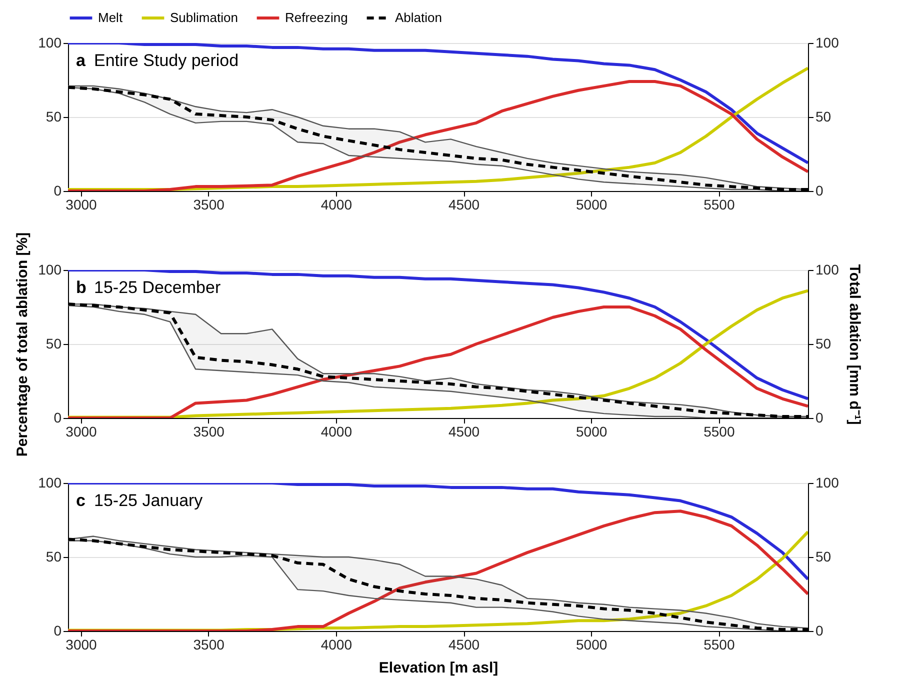 This screenshot has width=909, height=679. What do you see at coordinates (23, 344) in the screenshot?
I see `y-axis-title: Percentage of total ablation [%]` at bounding box center [23, 344].